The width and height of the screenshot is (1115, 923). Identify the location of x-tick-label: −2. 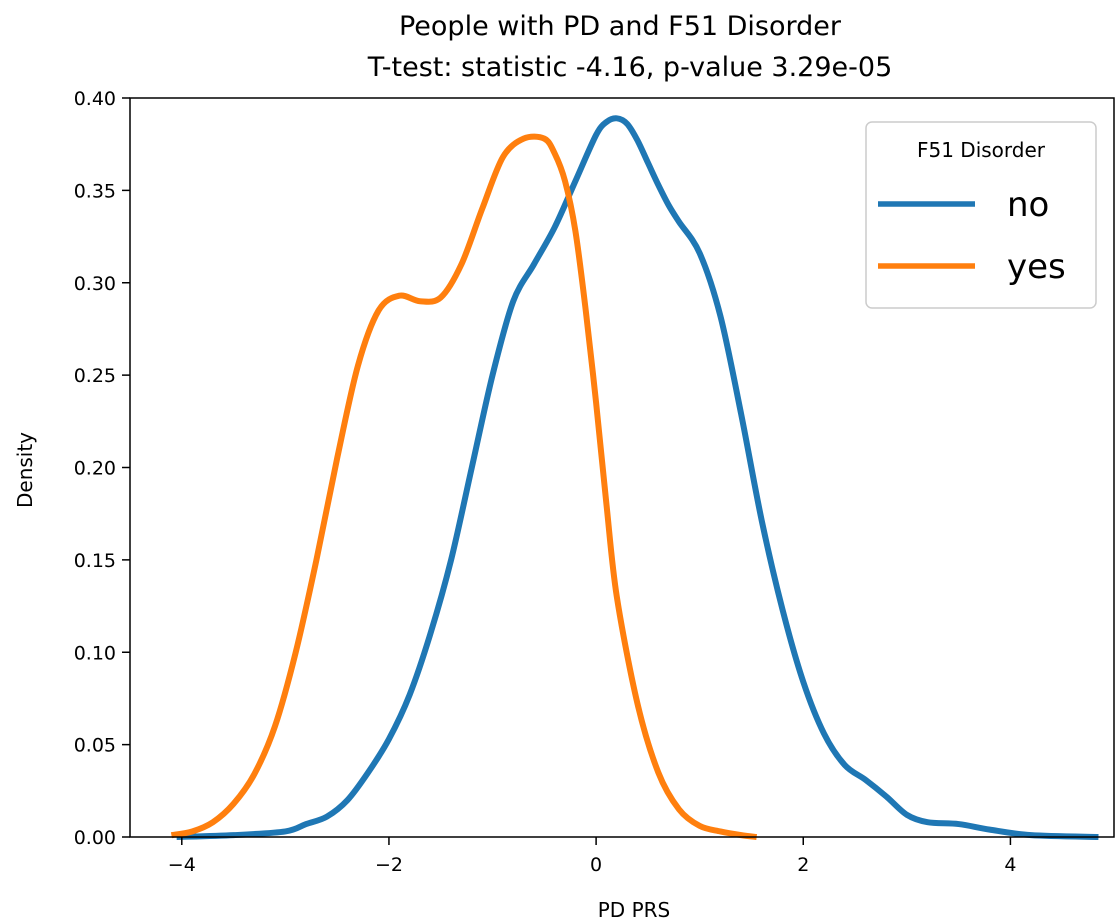
(389, 865).